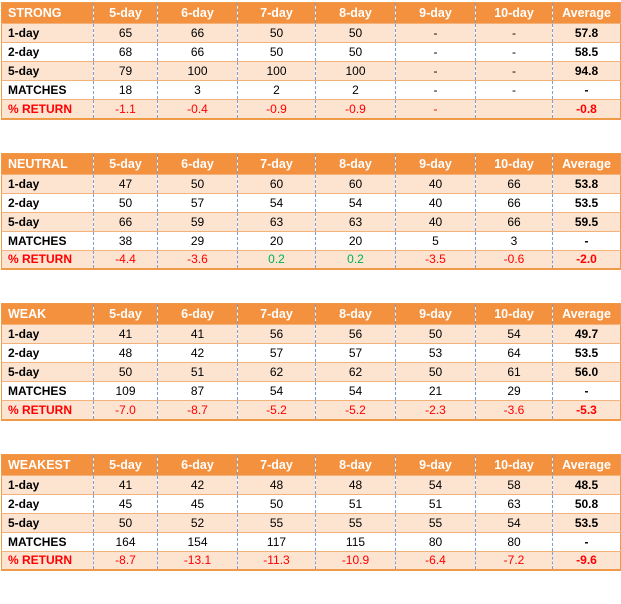 This screenshot has width=621, height=604. Describe the element at coordinates (586, 503) in the screenshot. I see `data-cell: 50.8` at that location.